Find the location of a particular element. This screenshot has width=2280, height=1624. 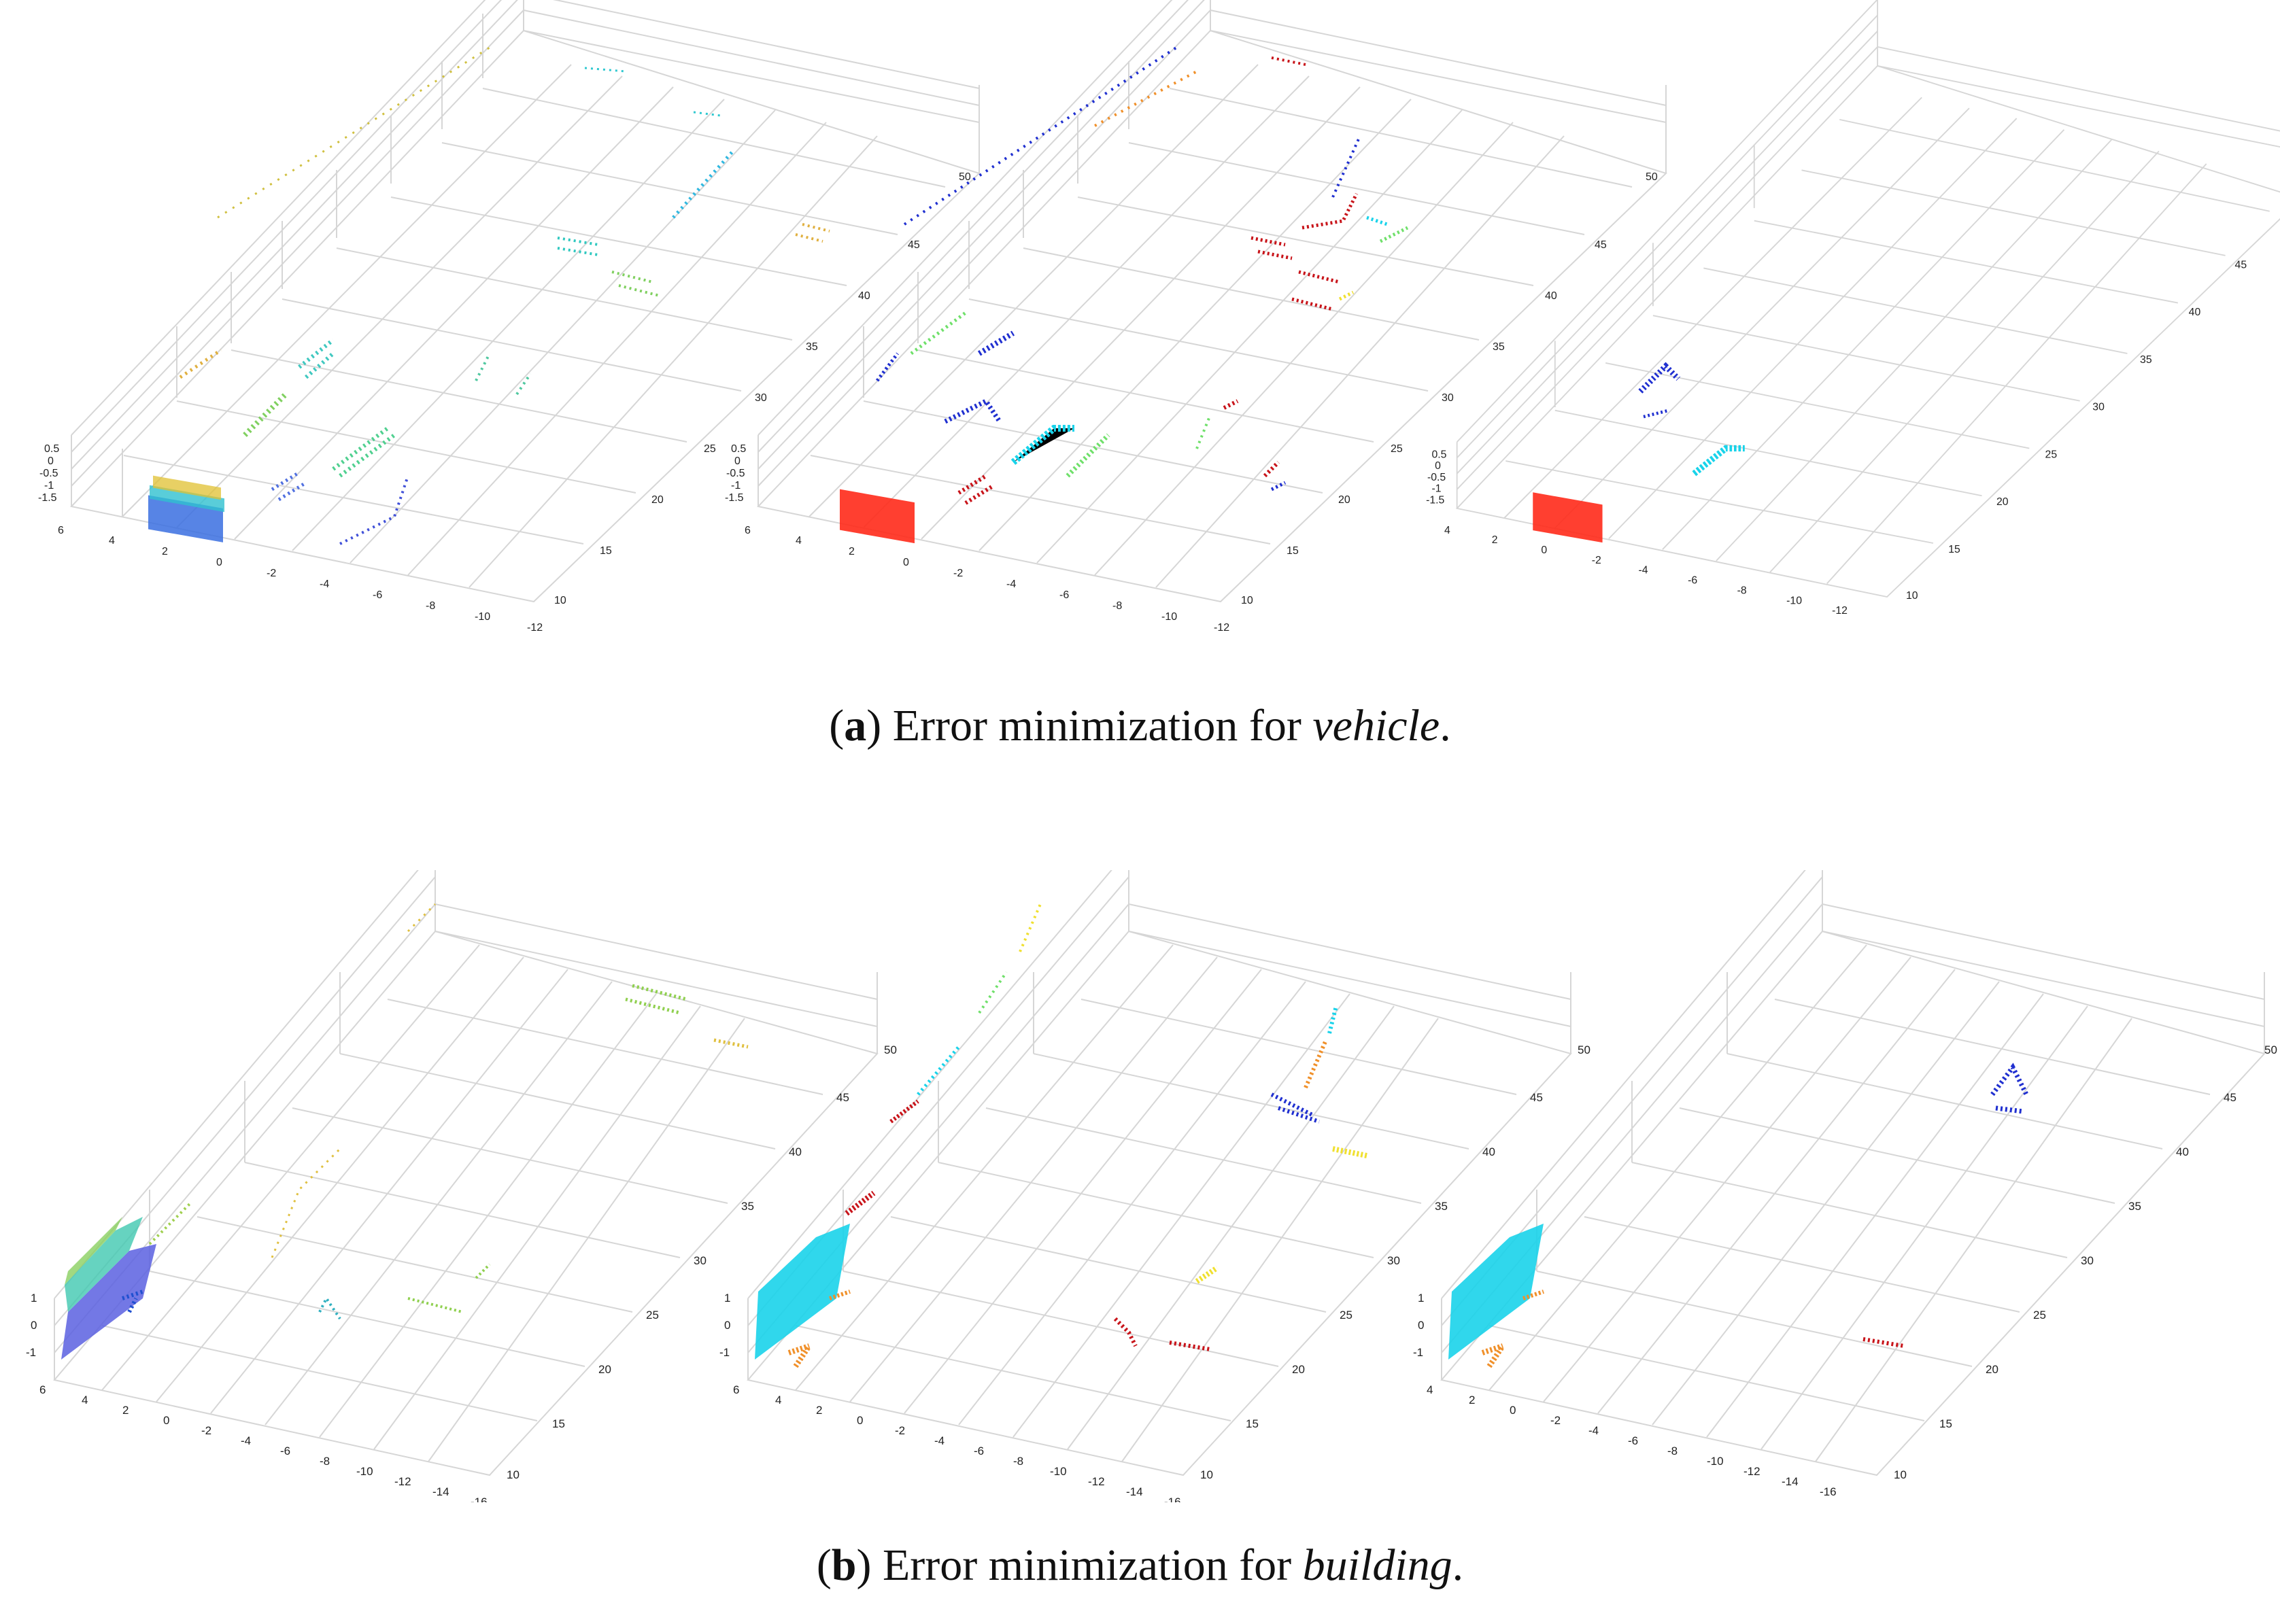

plot-b1-points is located at coordinates (405, 1131).